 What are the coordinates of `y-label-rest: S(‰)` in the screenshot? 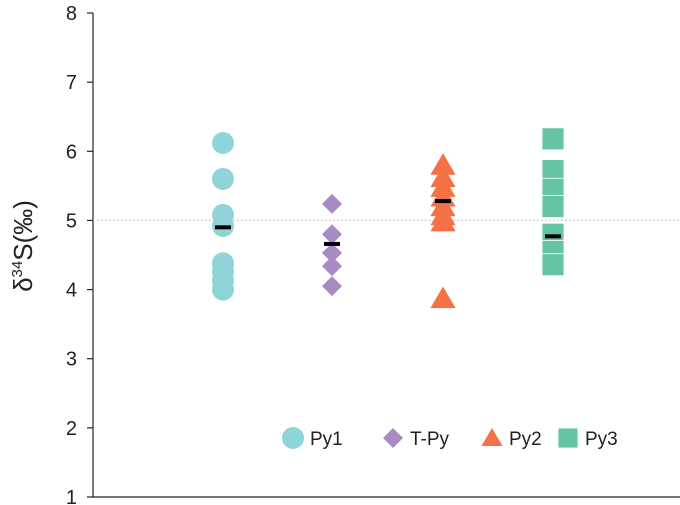 It's located at (23, 230).